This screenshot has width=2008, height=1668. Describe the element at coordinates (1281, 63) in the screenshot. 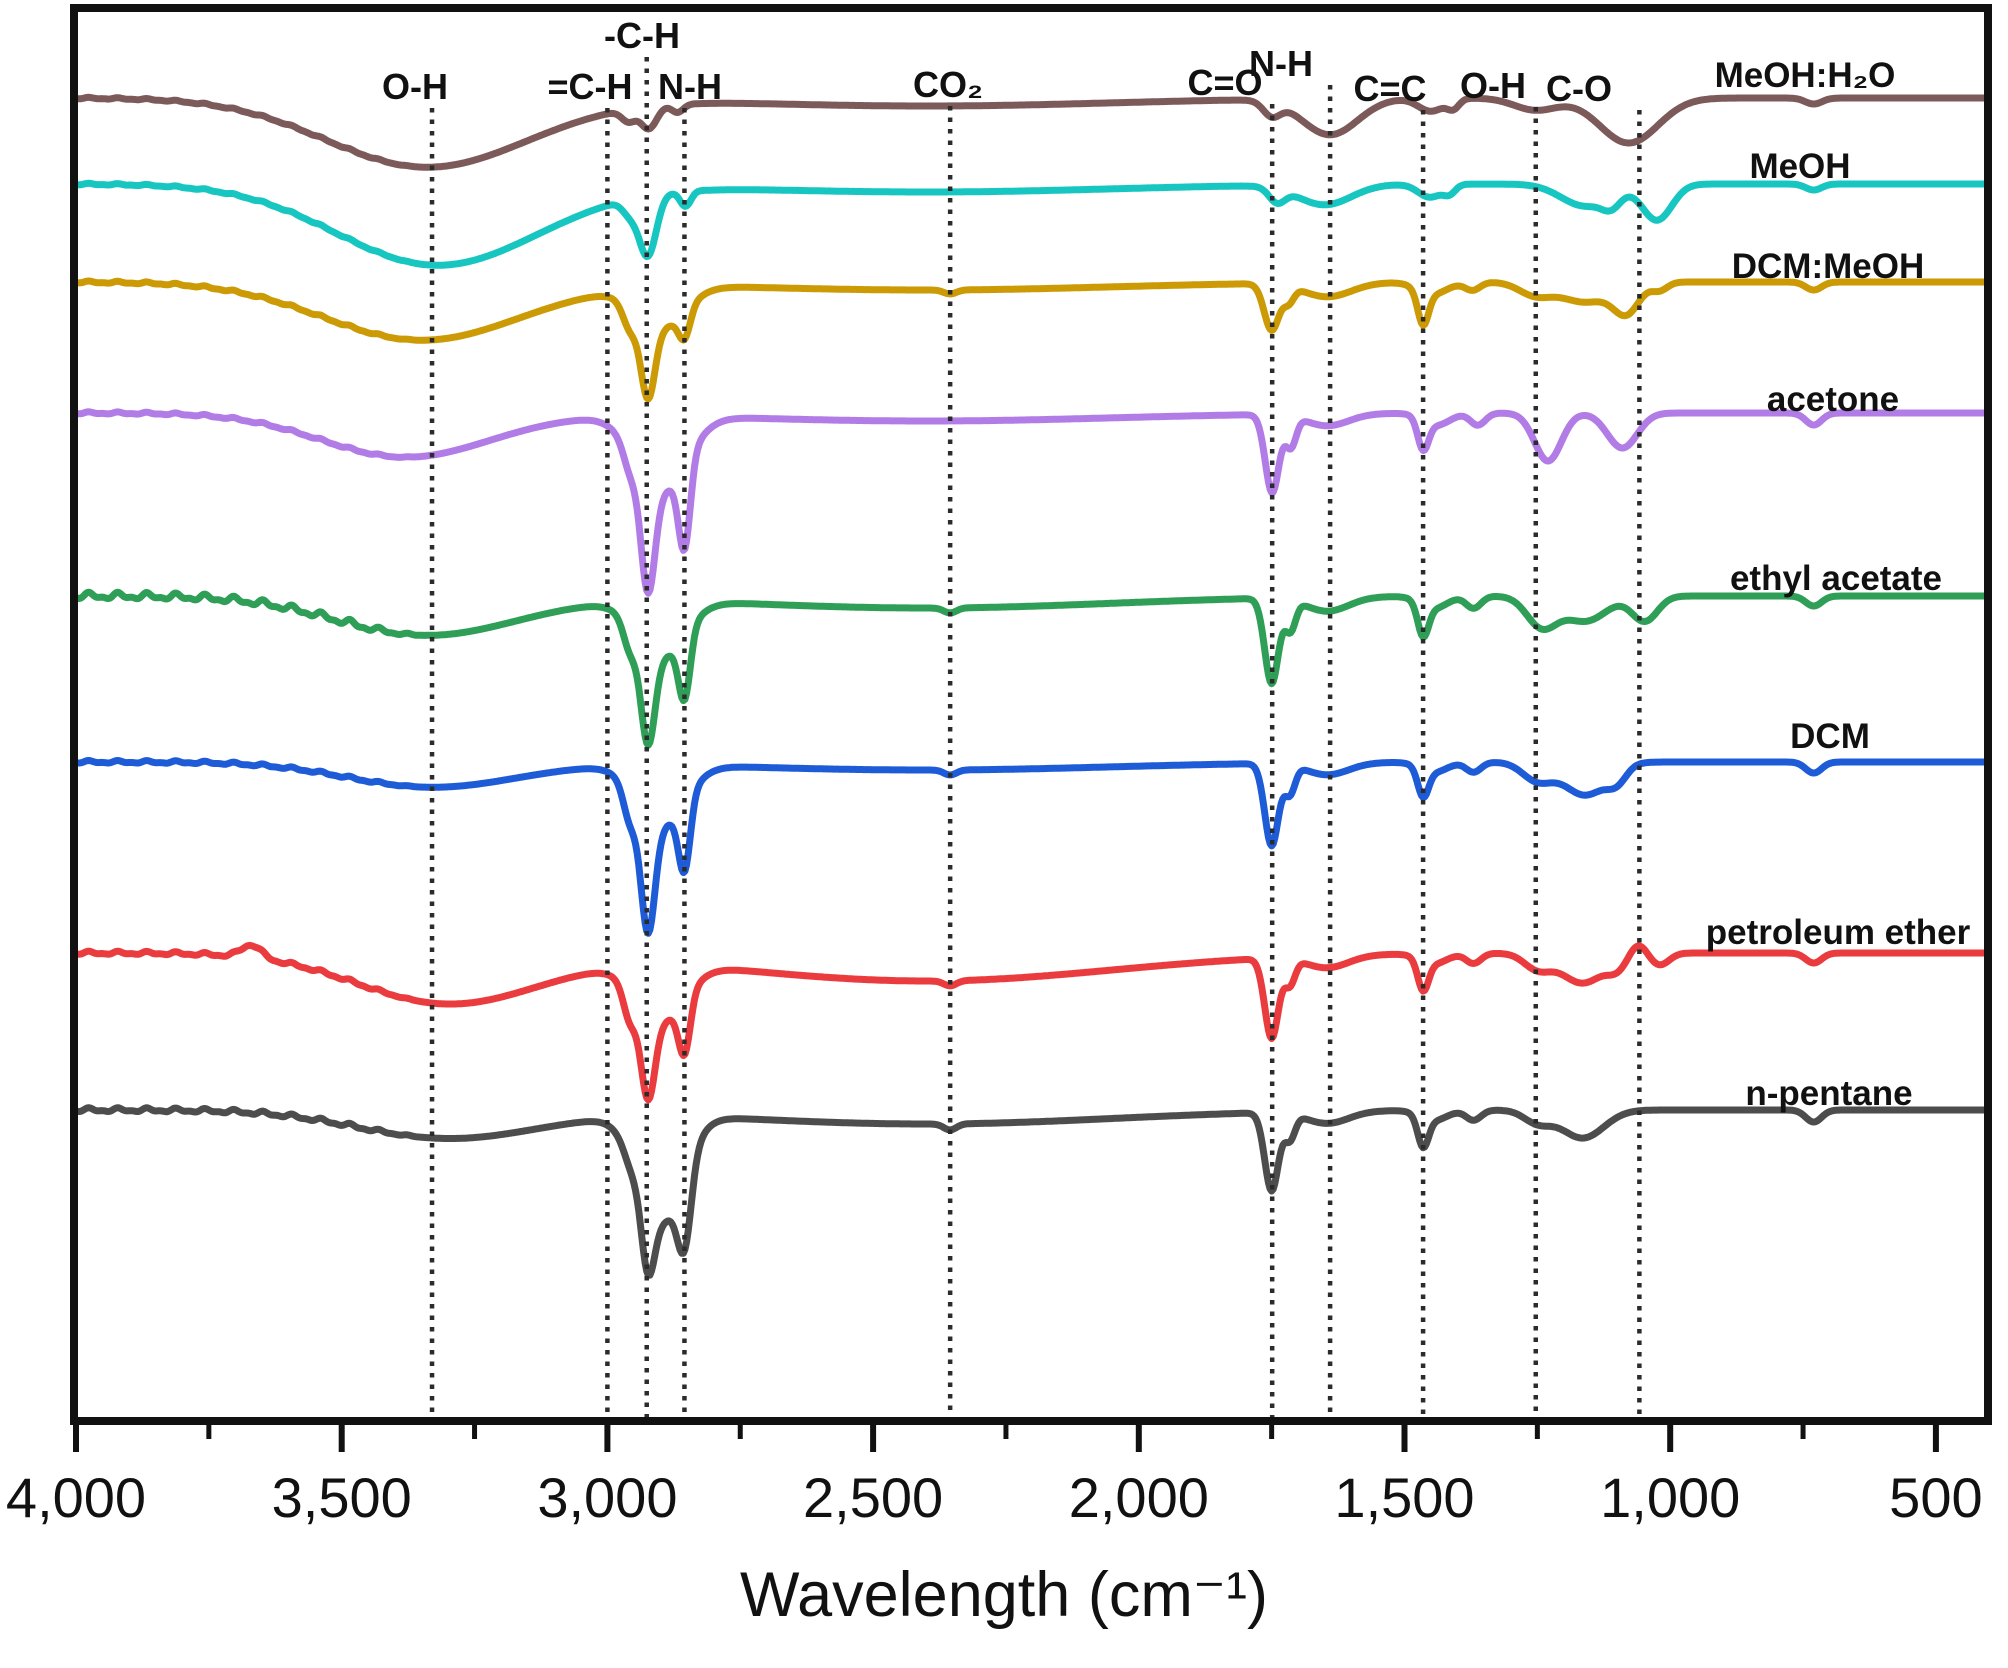

I see `band-annotation-label-6: N-H` at that location.